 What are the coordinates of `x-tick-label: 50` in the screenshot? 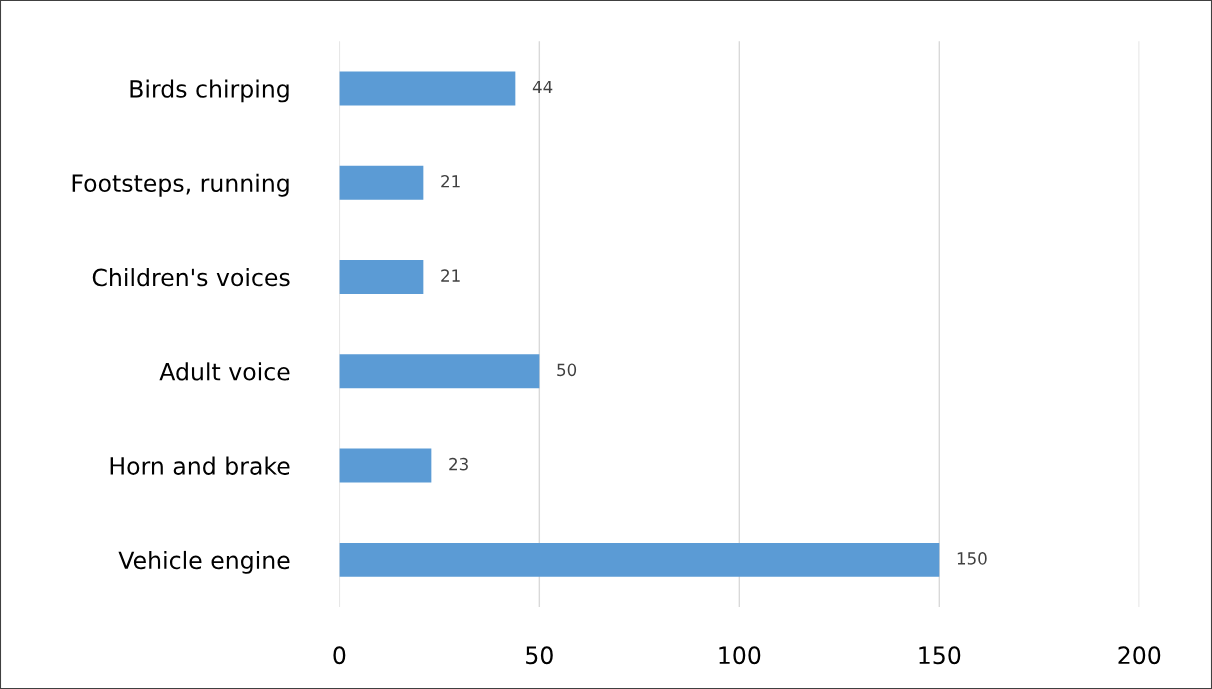 It's located at (539, 655).